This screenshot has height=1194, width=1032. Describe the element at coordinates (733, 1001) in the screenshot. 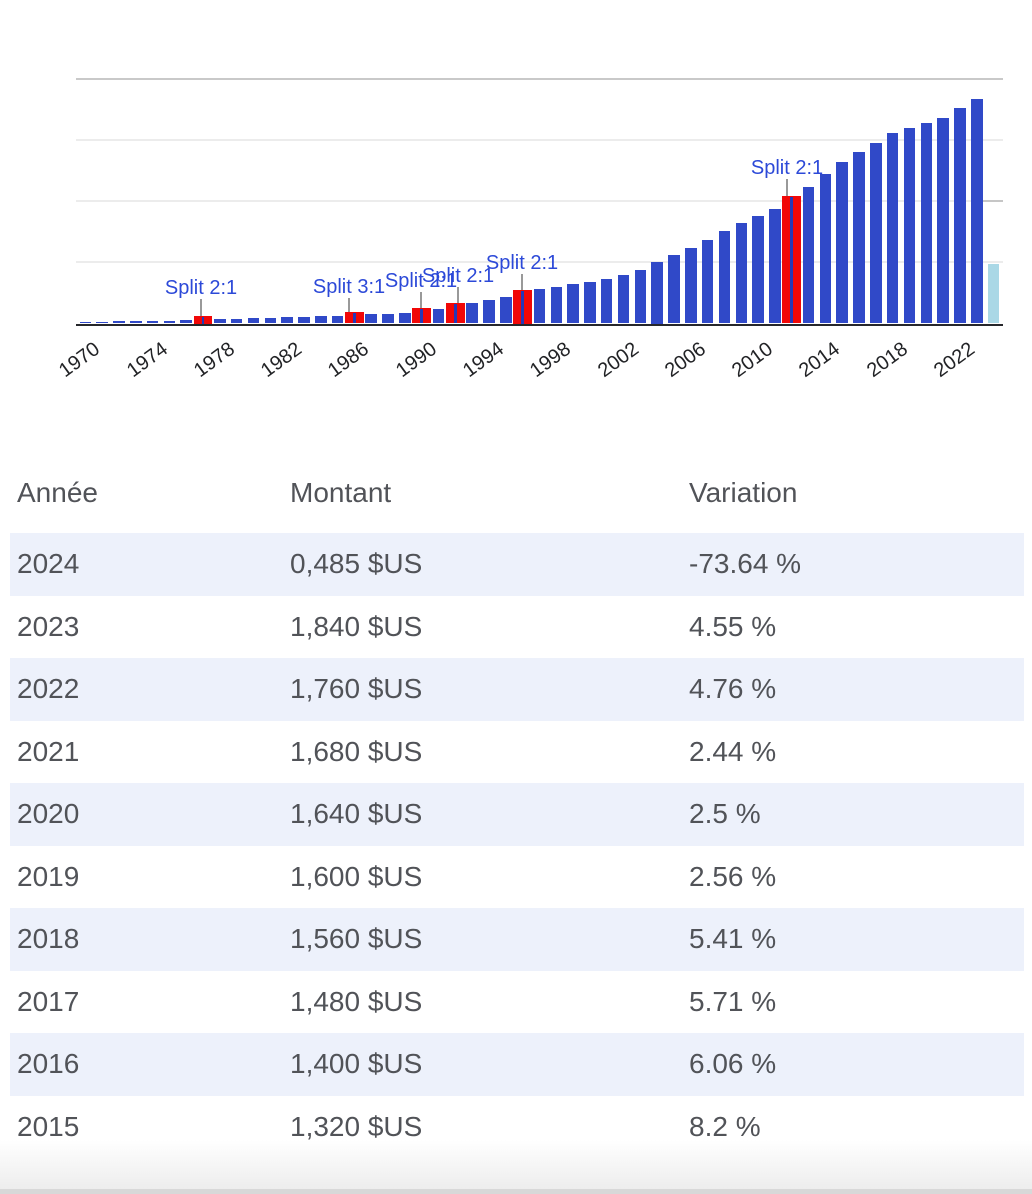

I see `cell-variation: 5.71 %` at that location.